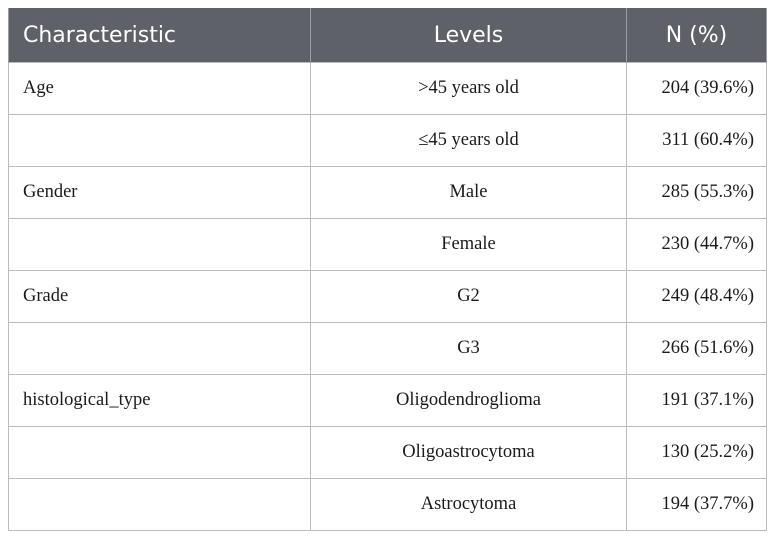 This screenshot has width=772, height=540. What do you see at coordinates (159, 400) in the screenshot?
I see `cell-characteristic: histological_type` at bounding box center [159, 400].